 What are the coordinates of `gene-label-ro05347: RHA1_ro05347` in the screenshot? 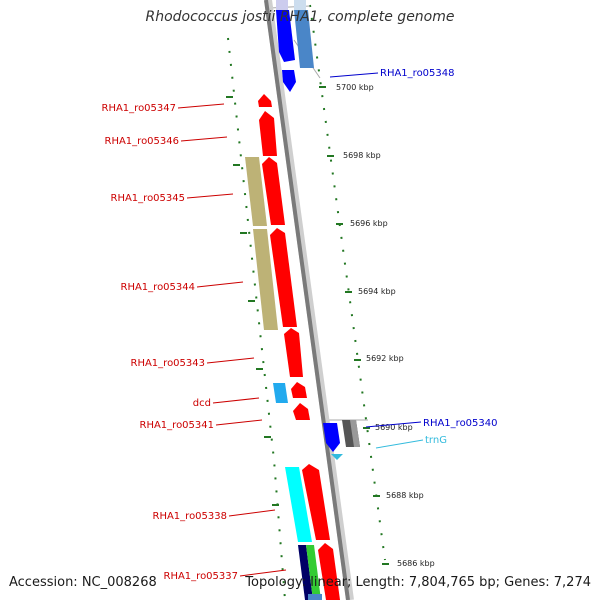 It's located at (139, 108).